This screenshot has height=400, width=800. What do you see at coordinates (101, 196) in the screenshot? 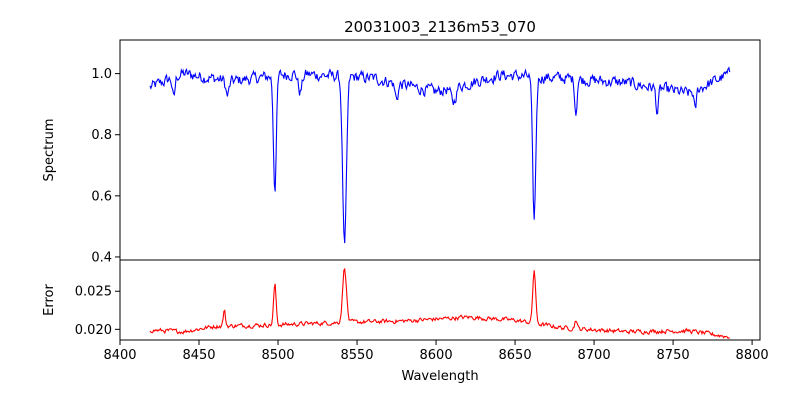
I see `spectrum-y-tick-label: 0.6` at bounding box center [101, 196].